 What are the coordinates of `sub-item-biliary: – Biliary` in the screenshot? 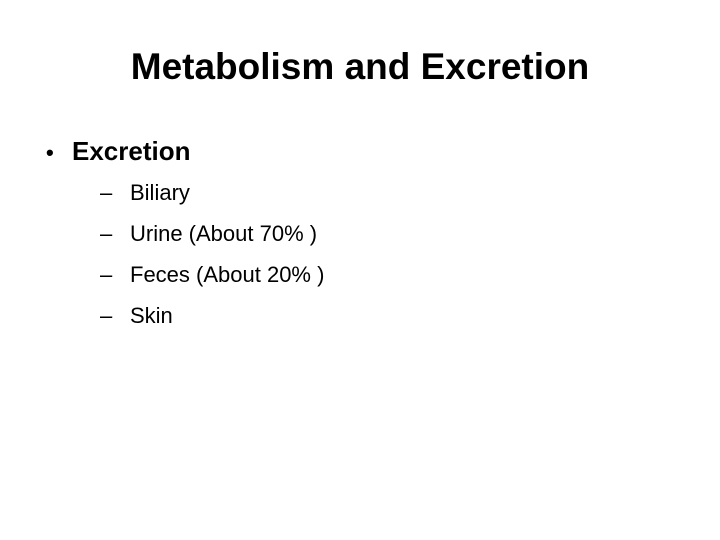 It's located at (380, 192).